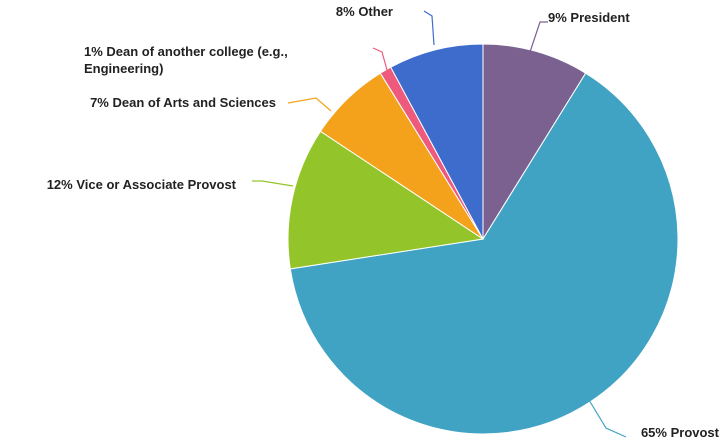  I want to click on slice-label-dean-of-another-college-e-g-engineering-line-2: Engineering), so click(123, 68).